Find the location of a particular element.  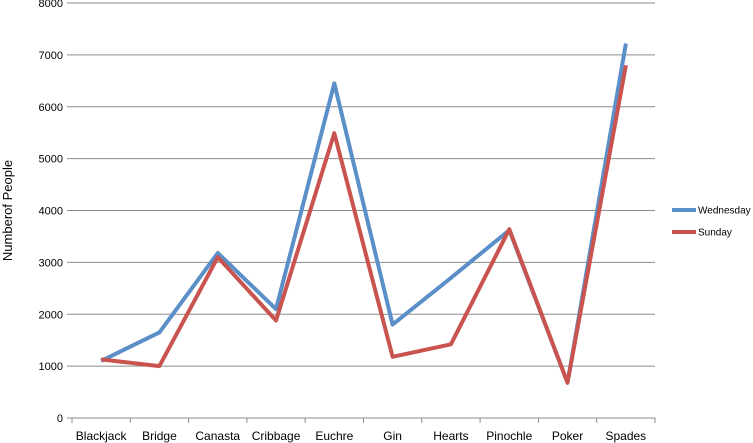

x-tick-label: Blackjack is located at coordinates (102, 436).